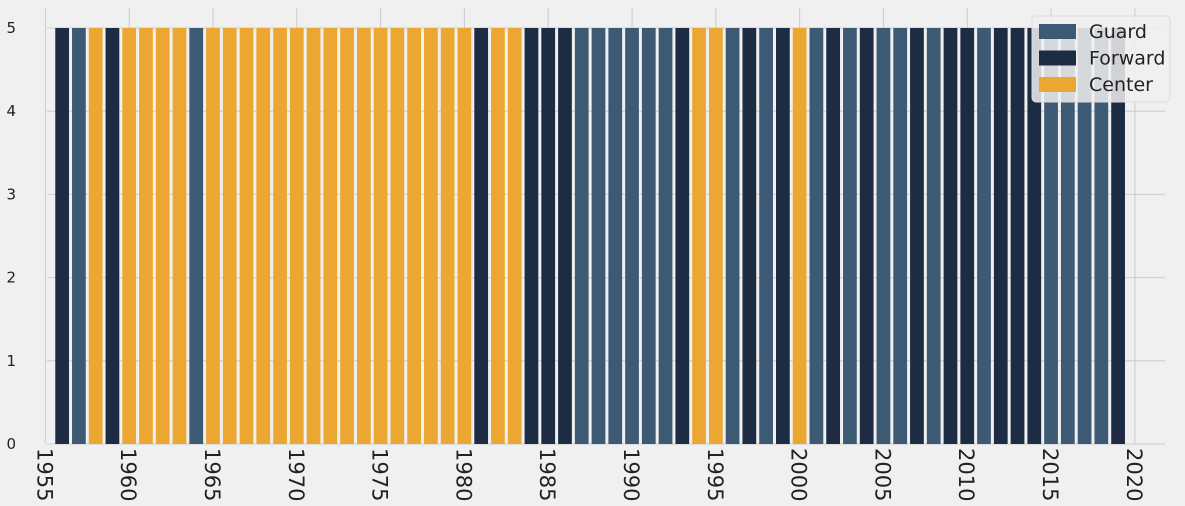 This screenshot has height=506, width=1185. I want to click on legend-swatch-forward, so click(1057, 58).